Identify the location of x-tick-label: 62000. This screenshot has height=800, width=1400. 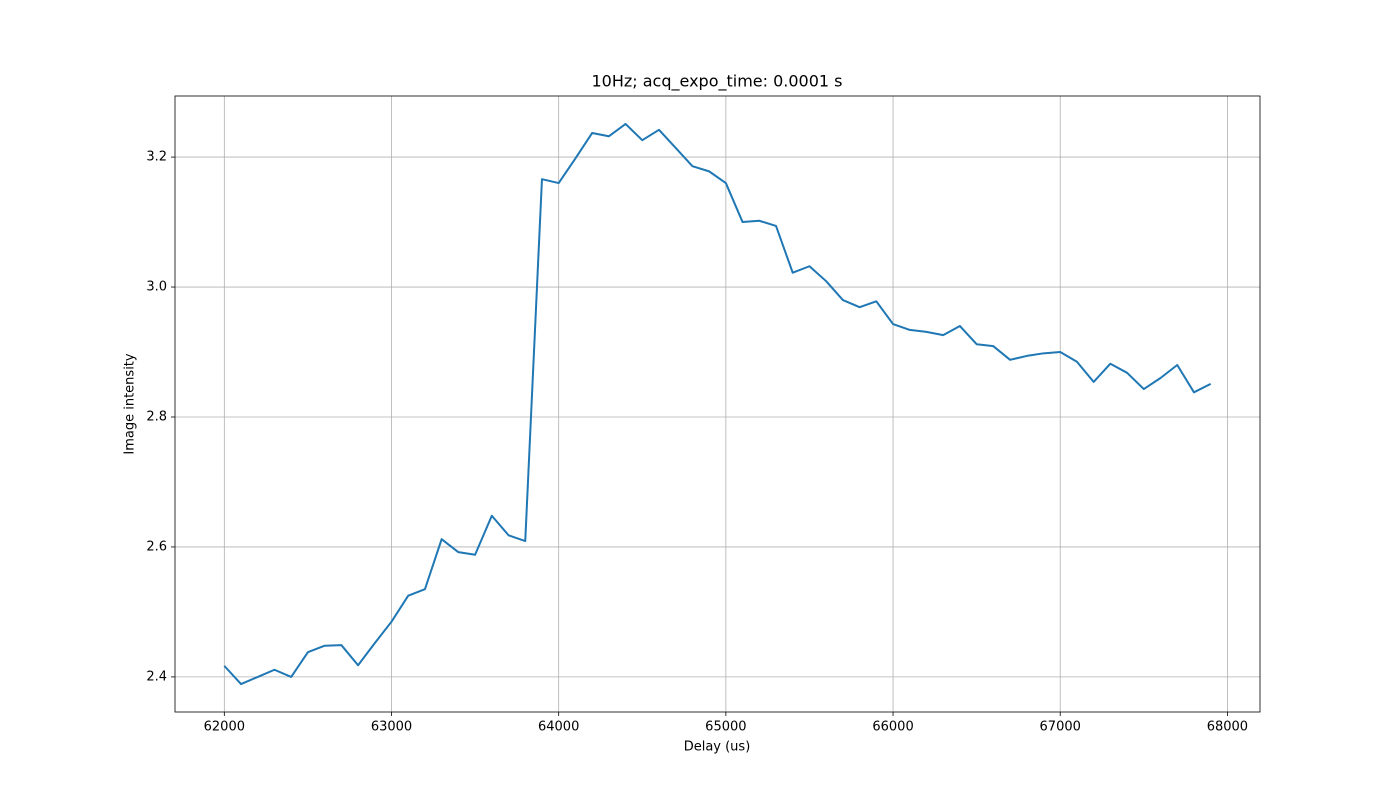
(224, 727).